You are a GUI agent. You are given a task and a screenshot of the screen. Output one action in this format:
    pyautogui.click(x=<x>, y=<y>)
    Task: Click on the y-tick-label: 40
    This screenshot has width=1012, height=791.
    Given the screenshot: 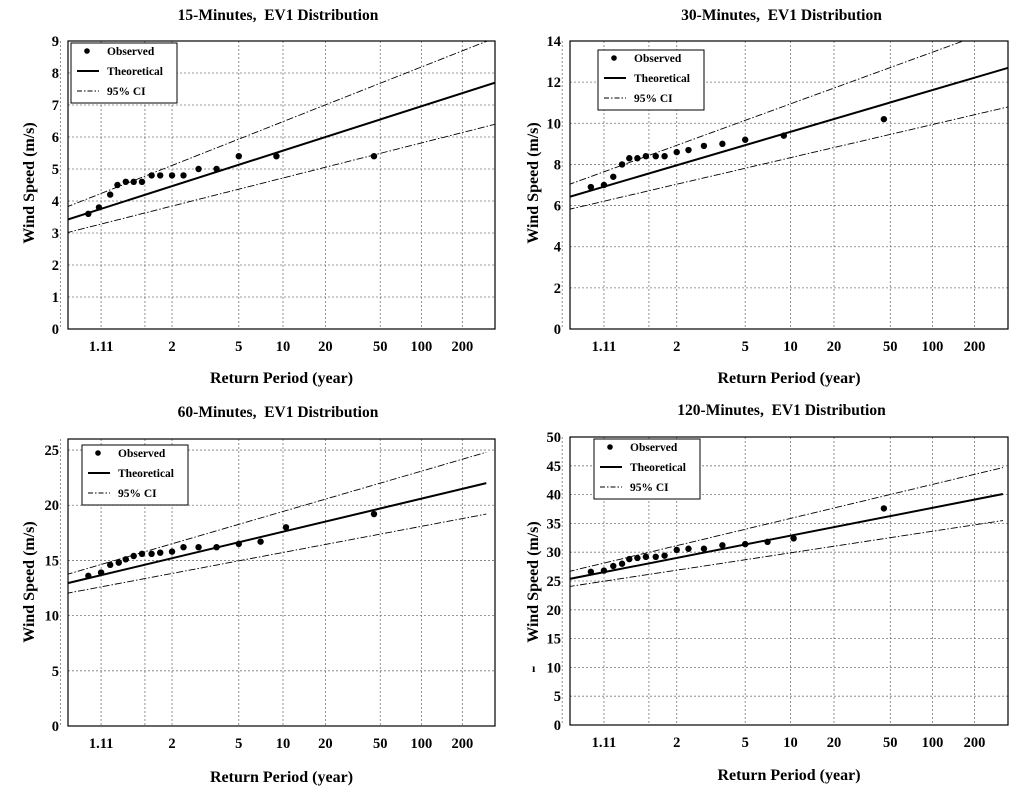 What is the action you would take?
    pyautogui.click(x=554, y=496)
    